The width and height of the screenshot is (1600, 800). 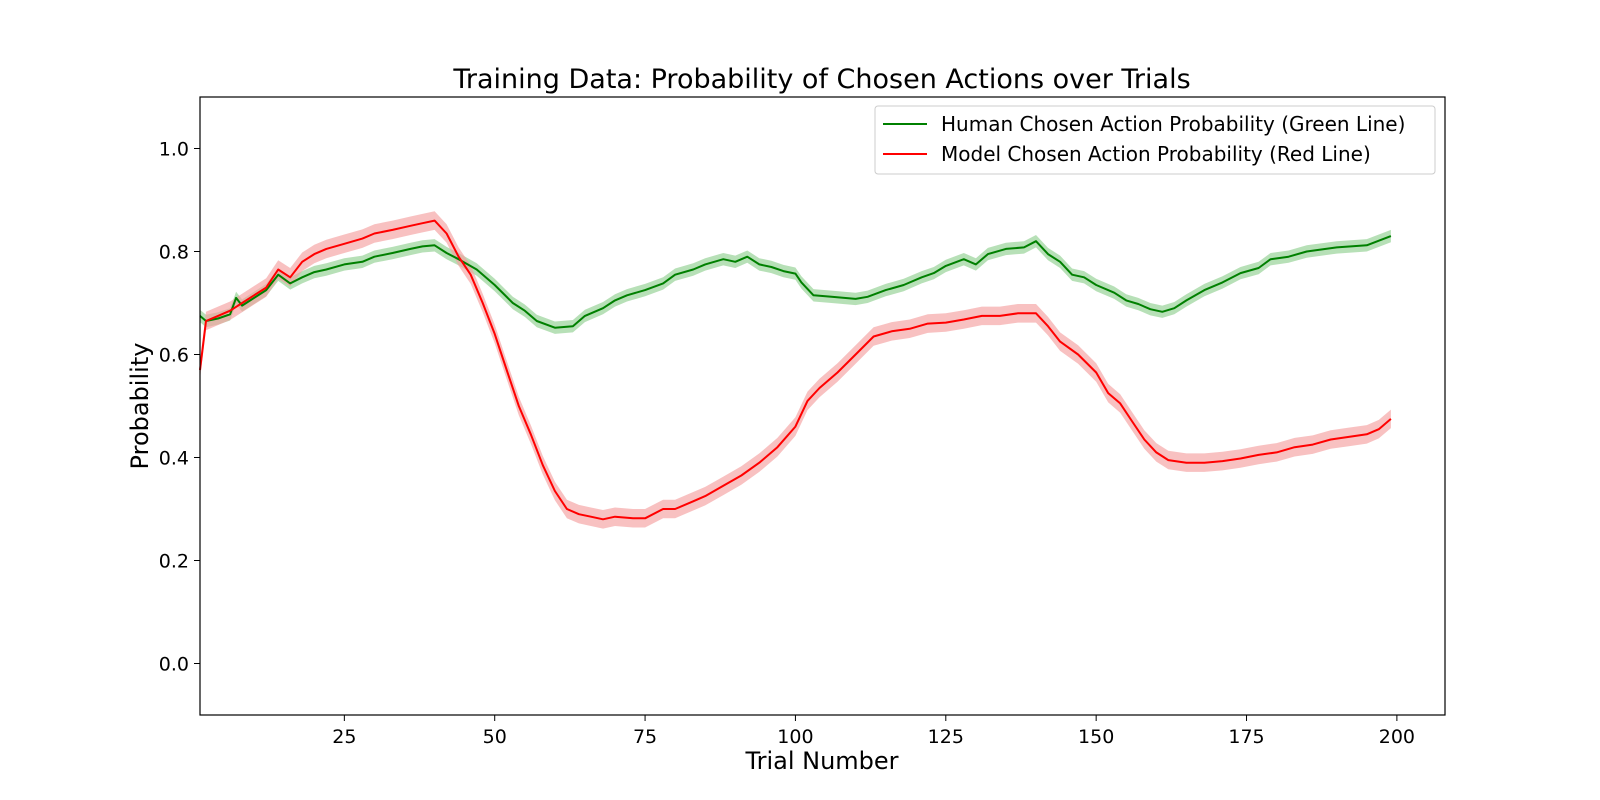 I want to click on legend-box, so click(x=1155, y=140).